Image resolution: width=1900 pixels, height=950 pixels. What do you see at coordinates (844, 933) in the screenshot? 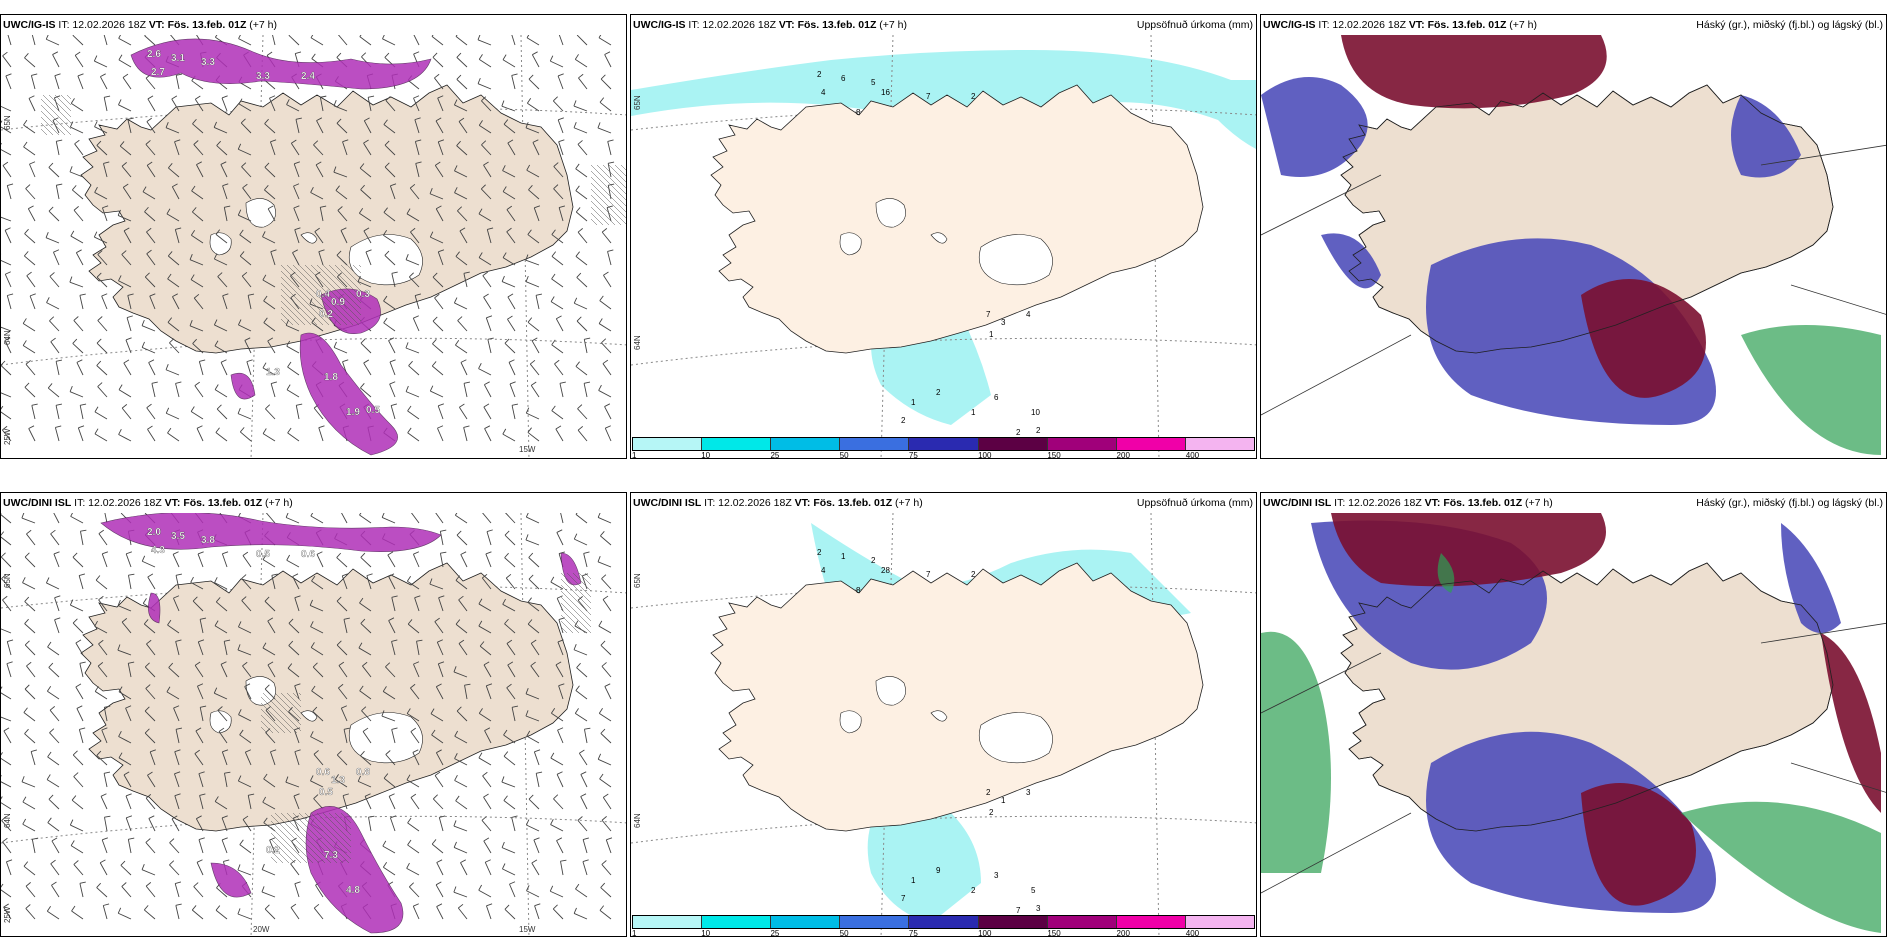
I see `colorbar-tick-label: 50` at bounding box center [844, 933].